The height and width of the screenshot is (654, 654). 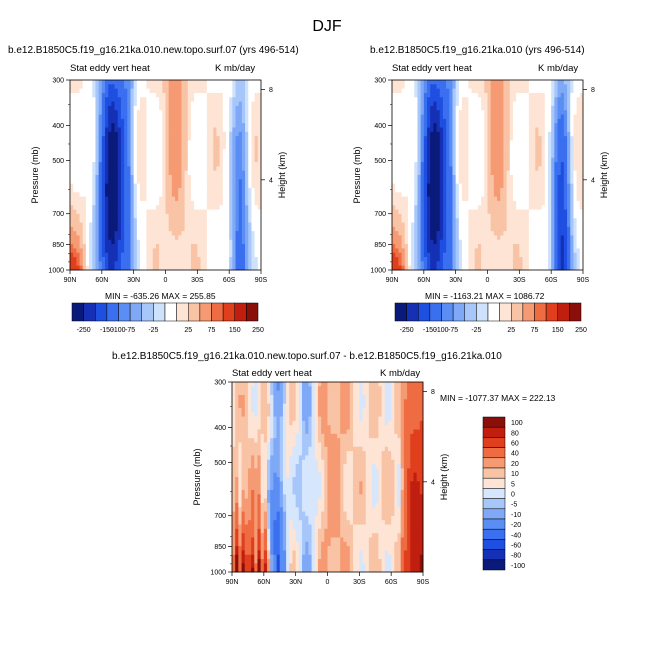 I want to click on colorbar-label: 150, so click(x=235, y=330).